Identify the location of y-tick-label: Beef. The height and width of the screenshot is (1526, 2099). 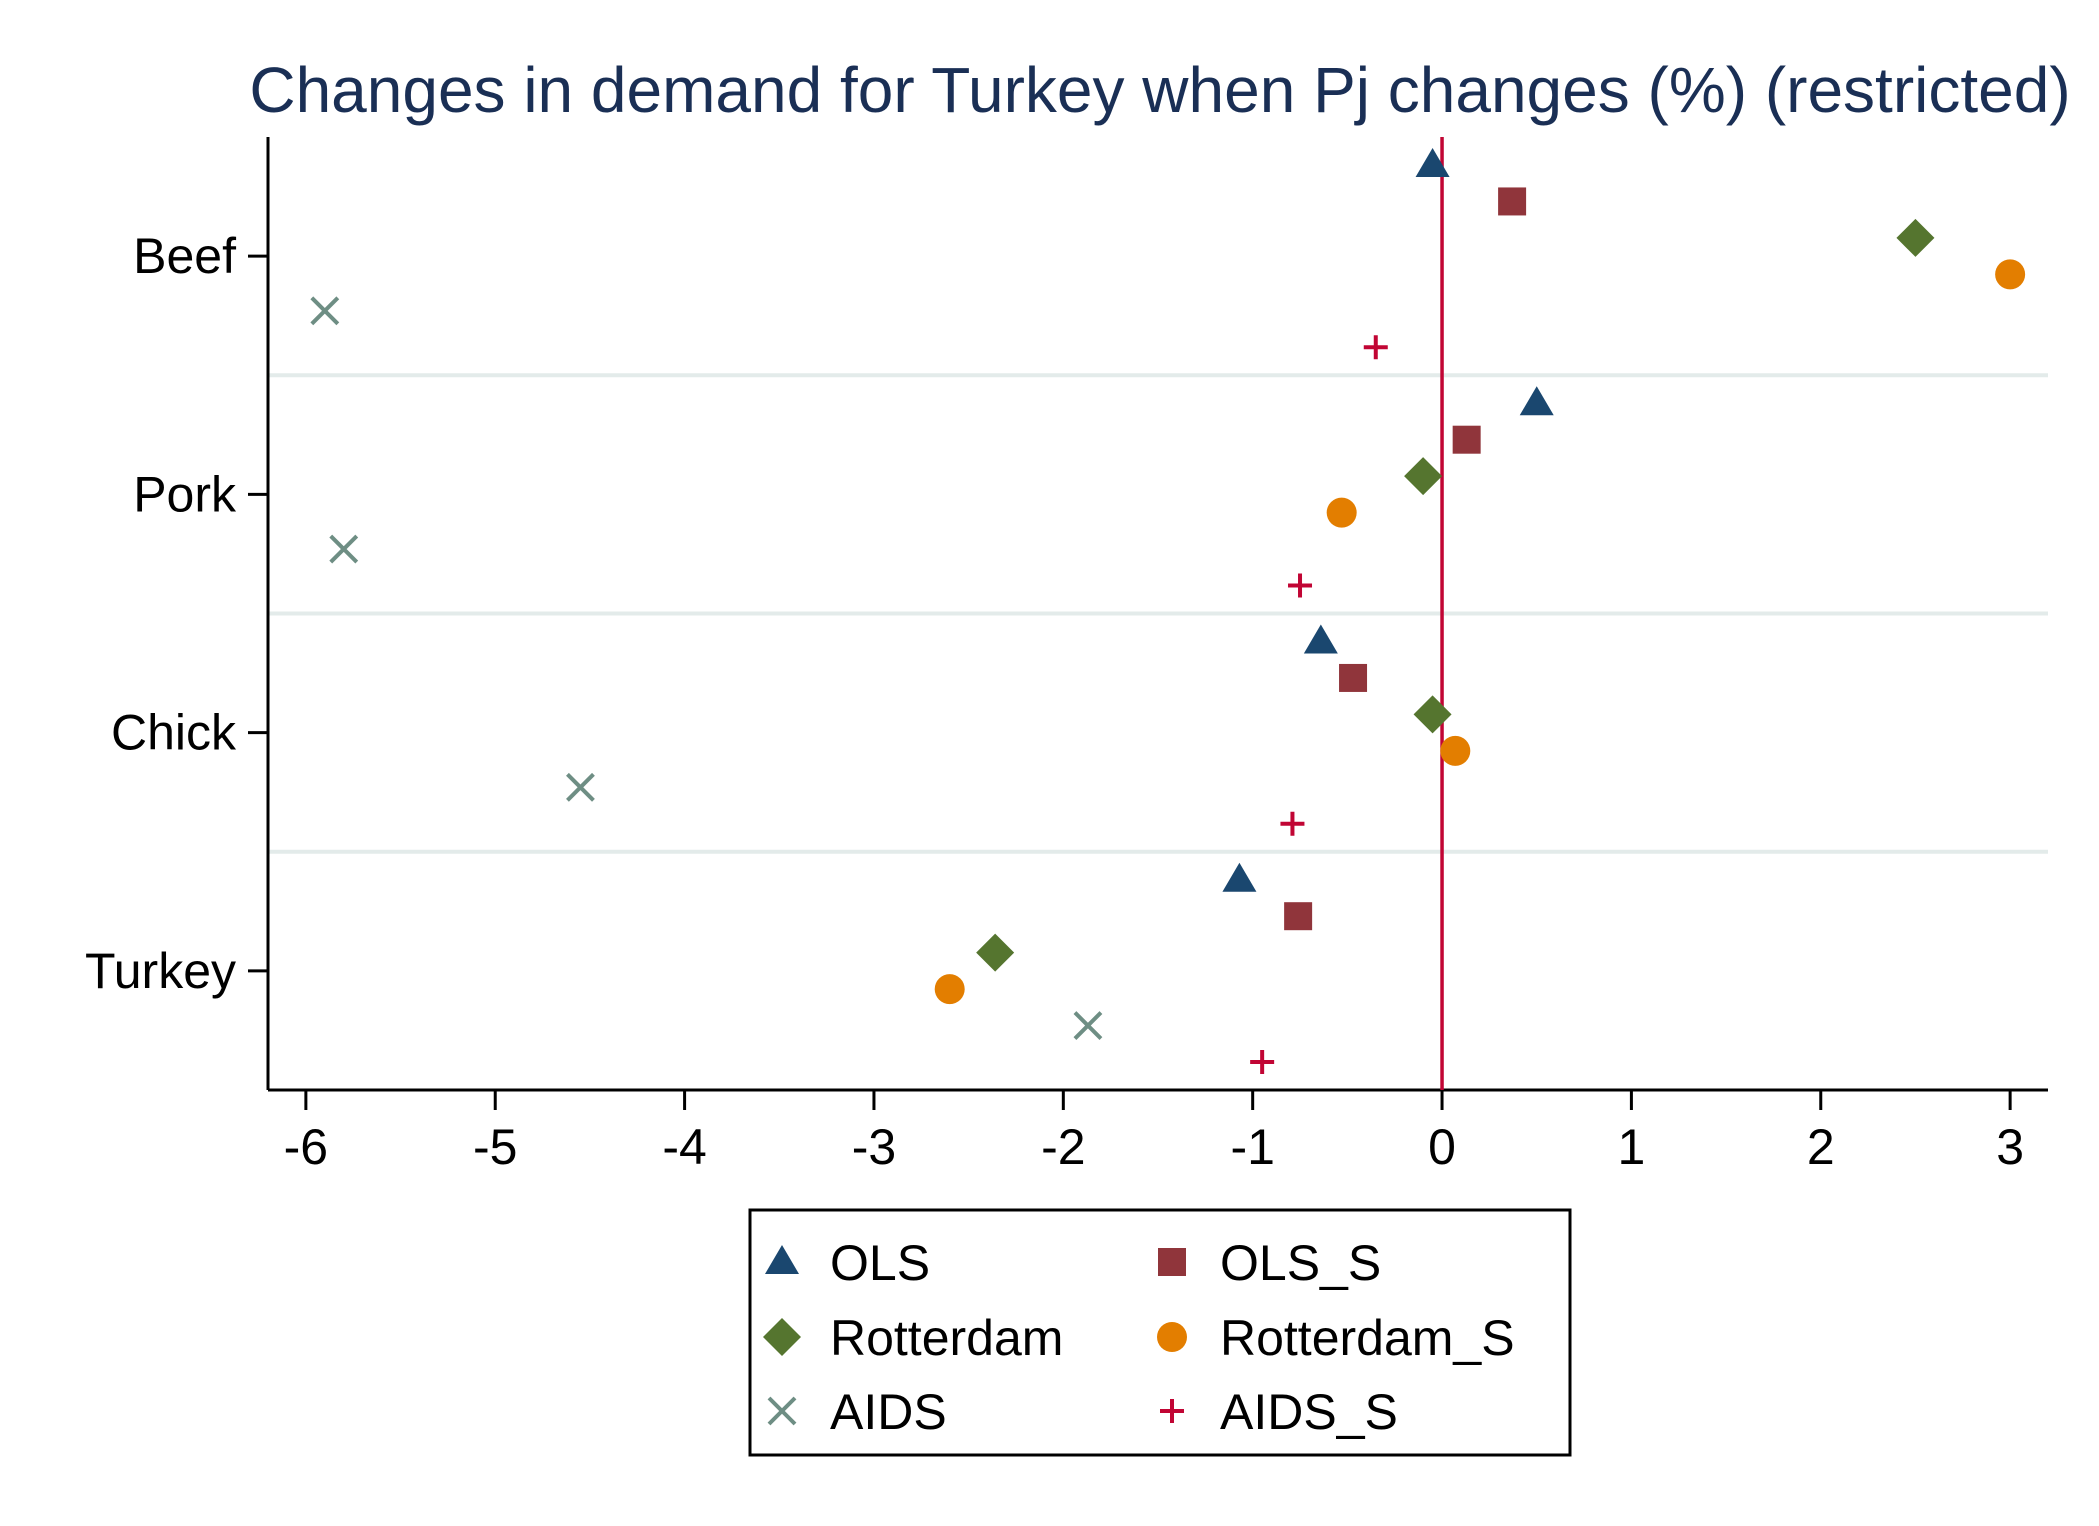
(184, 256).